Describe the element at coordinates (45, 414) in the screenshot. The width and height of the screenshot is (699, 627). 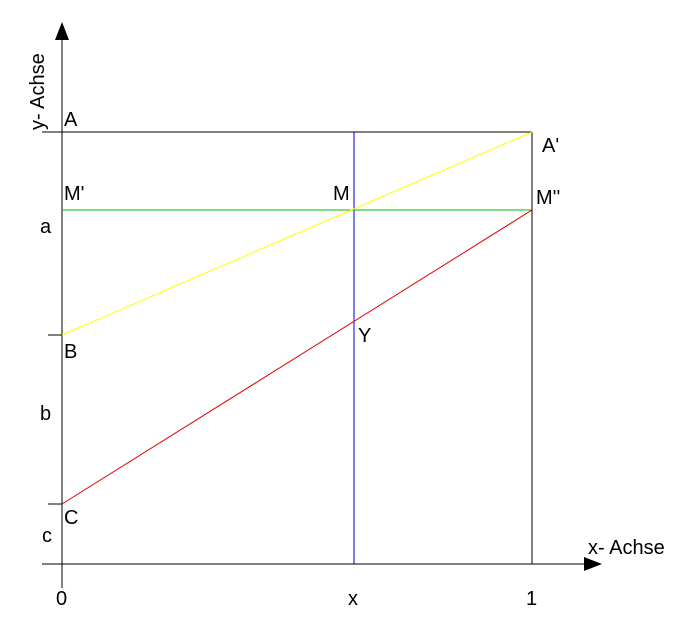
I see `segment-label-b: b` at that location.